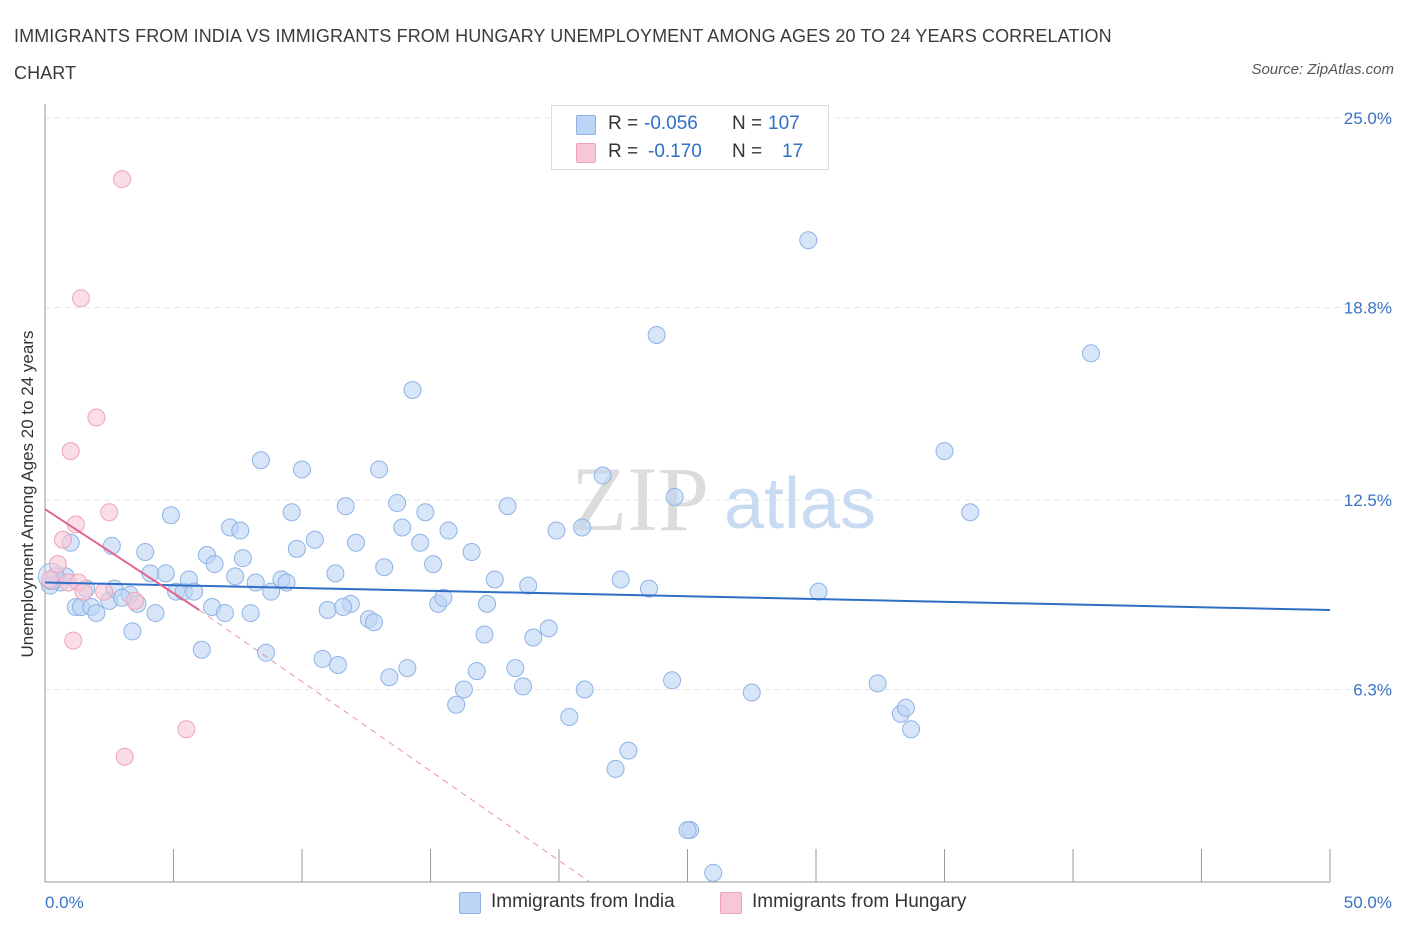  What do you see at coordinates (859, 901) in the screenshot?
I see `legend-label-hungary: Immigrants from Hungary` at bounding box center [859, 901].